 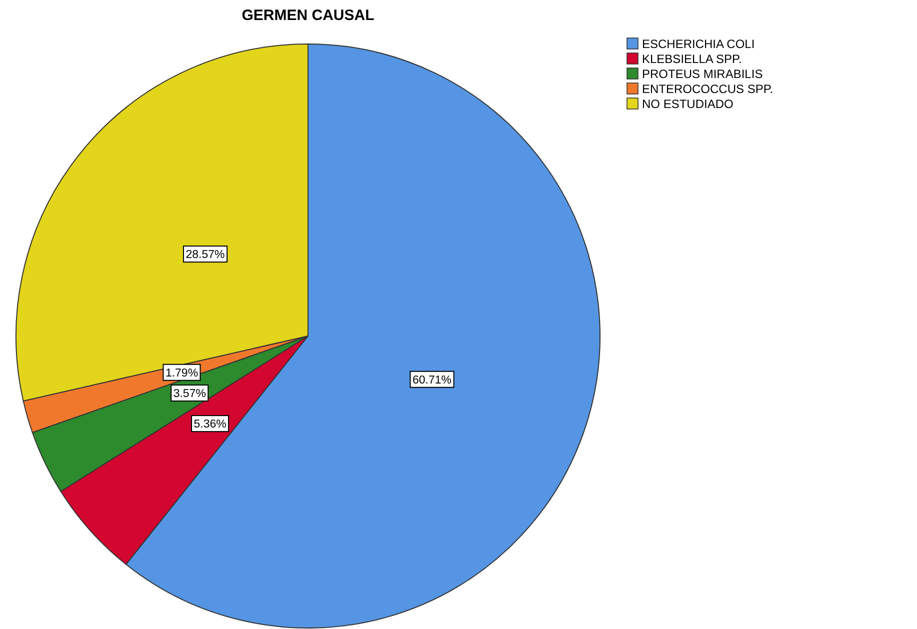 What do you see at coordinates (432, 380) in the screenshot?
I see `data-label: 60.71%` at bounding box center [432, 380].